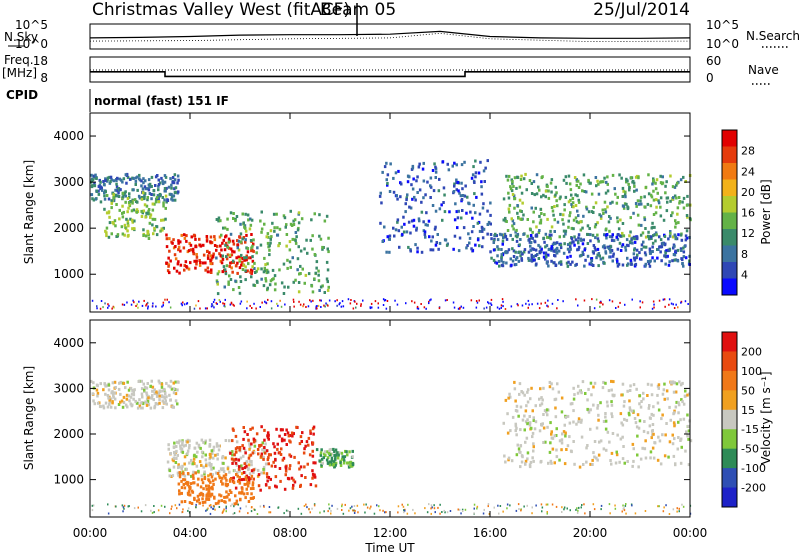  I want to click on velocity-colorbar-frame, so click(729, 419).